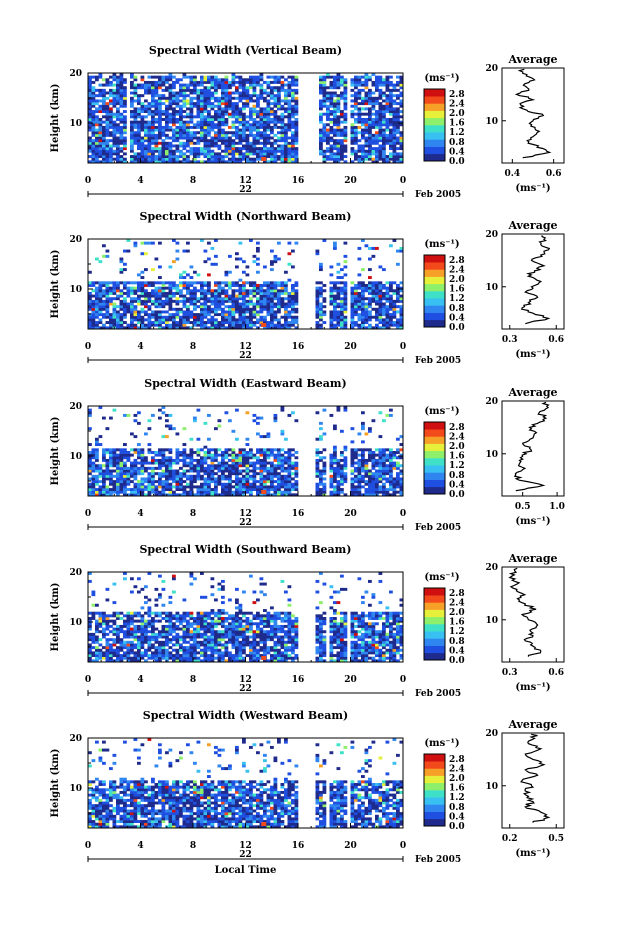  What do you see at coordinates (434, 136) in the screenshot?
I see `colorbar-segment` at bounding box center [434, 136].